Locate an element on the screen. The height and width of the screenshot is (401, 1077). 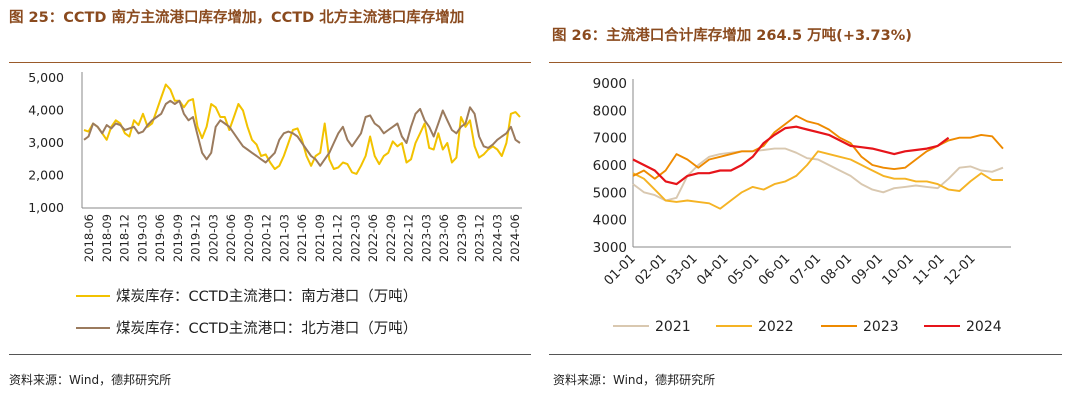
x-tick-label: 2020-06 is located at coordinates (231, 238).